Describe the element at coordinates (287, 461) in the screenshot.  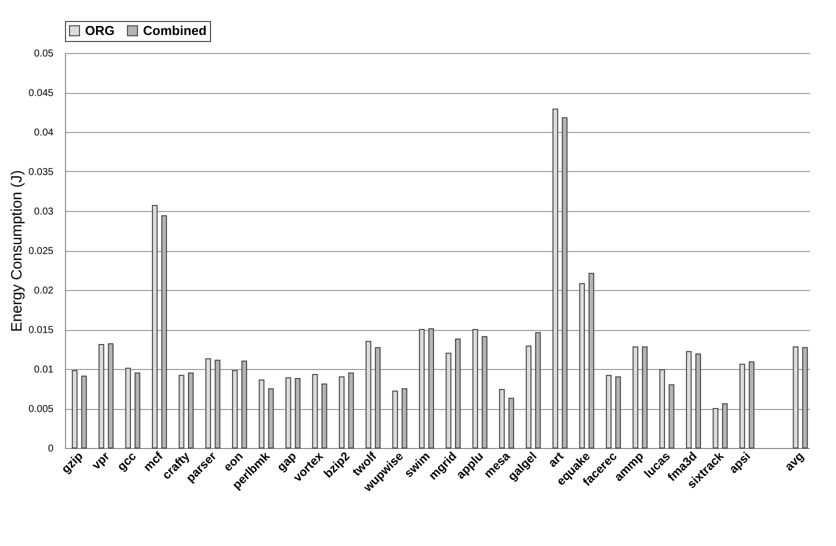
I see `x-tick-label: gap` at that location.